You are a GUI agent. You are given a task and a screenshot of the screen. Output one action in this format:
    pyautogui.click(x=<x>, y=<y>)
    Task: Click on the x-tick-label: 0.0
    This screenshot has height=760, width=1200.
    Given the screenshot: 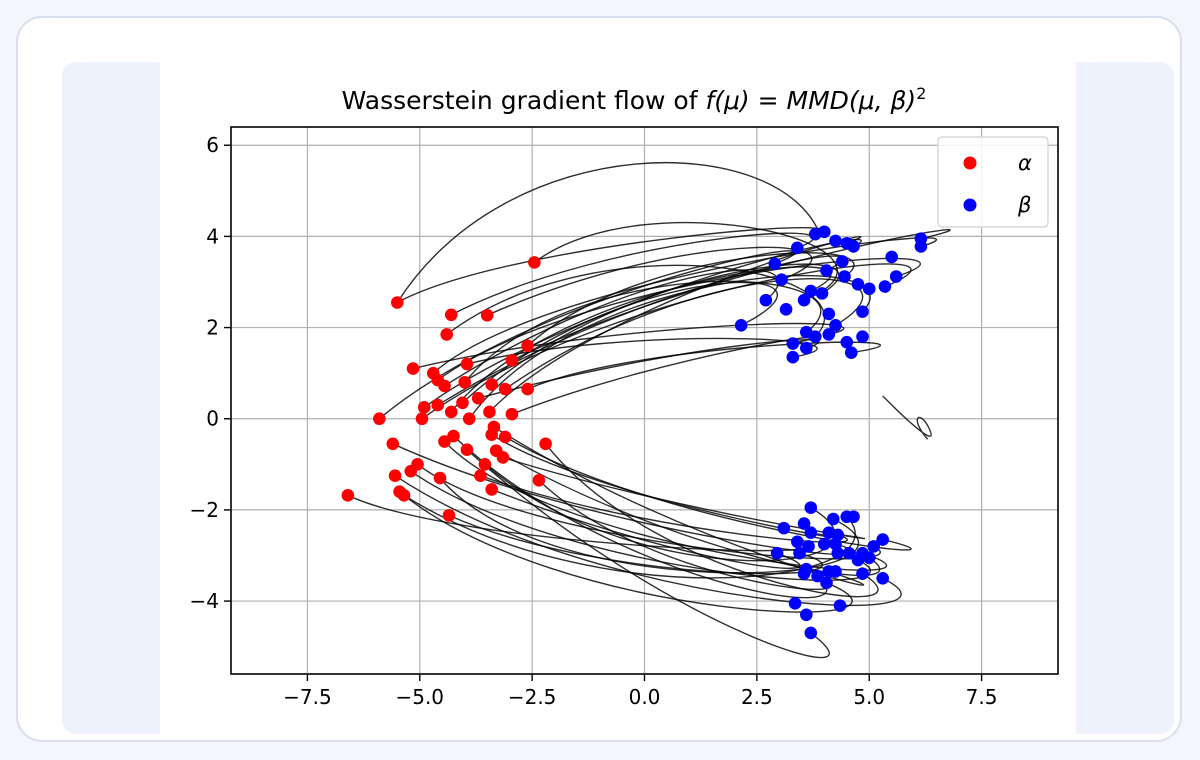 What is the action you would take?
    pyautogui.click(x=645, y=697)
    